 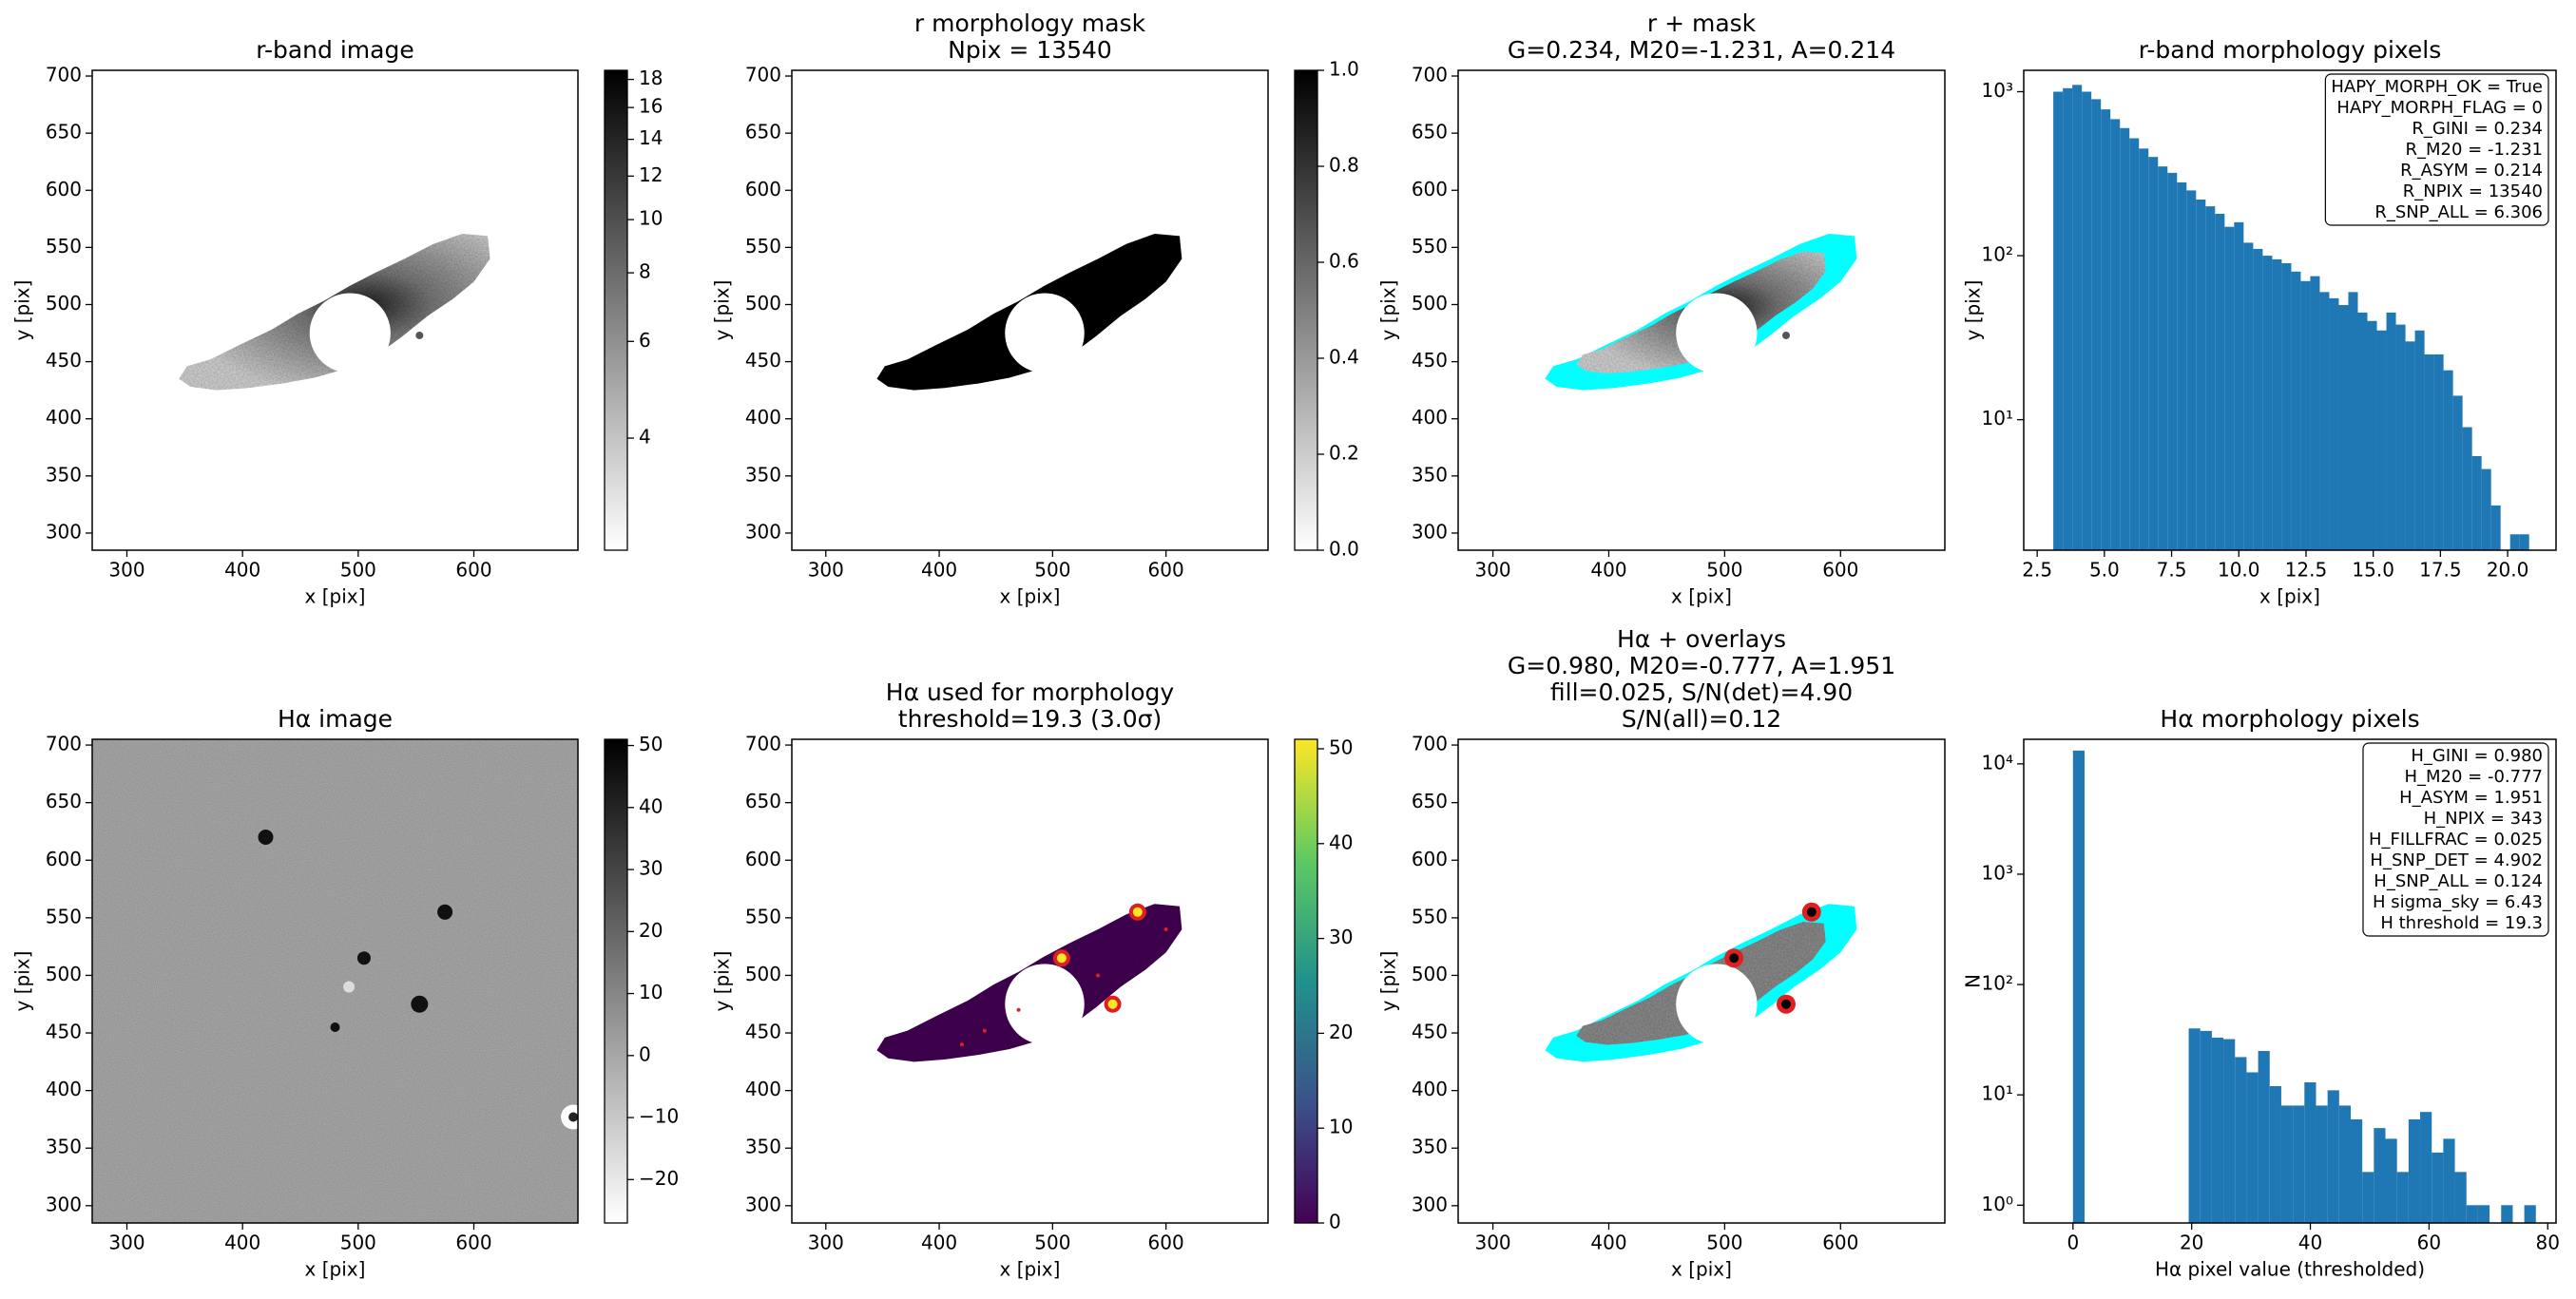 I want to click on annotation: H_ASYM = 1.951, so click(x=2471, y=798).